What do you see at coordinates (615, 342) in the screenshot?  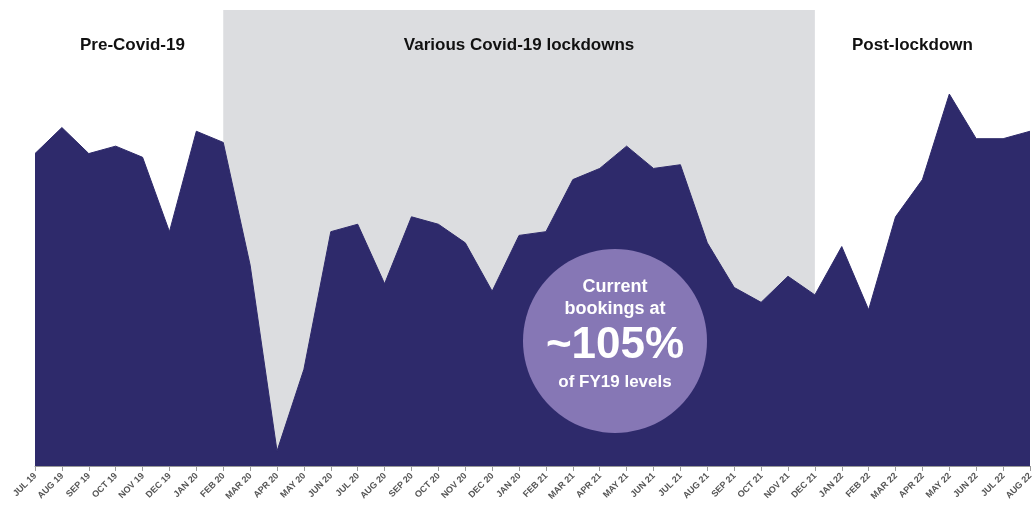 I see `annotation: ~105%` at bounding box center [615, 342].